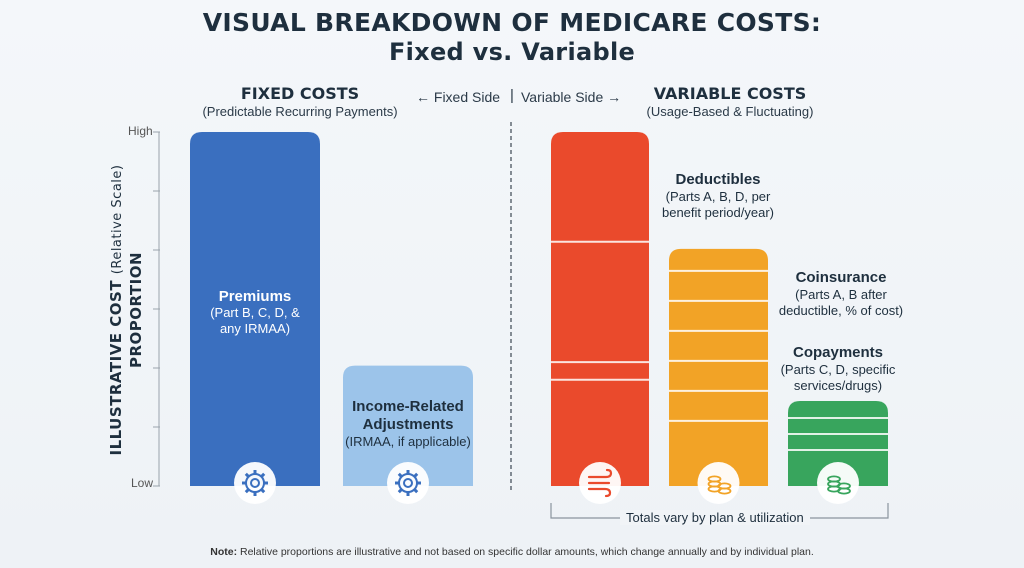 The height and width of the screenshot is (568, 1024). What do you see at coordinates (730, 111) in the screenshot?
I see `variable-costs-subheading: (Usage-Based & Fluctuating)` at bounding box center [730, 111].